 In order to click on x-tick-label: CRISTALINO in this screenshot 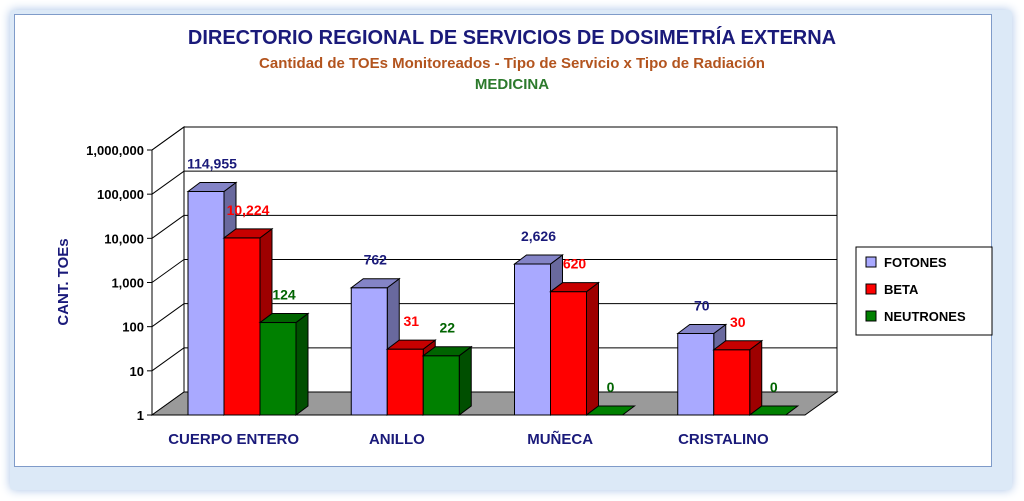, I will do `click(723, 439)`.